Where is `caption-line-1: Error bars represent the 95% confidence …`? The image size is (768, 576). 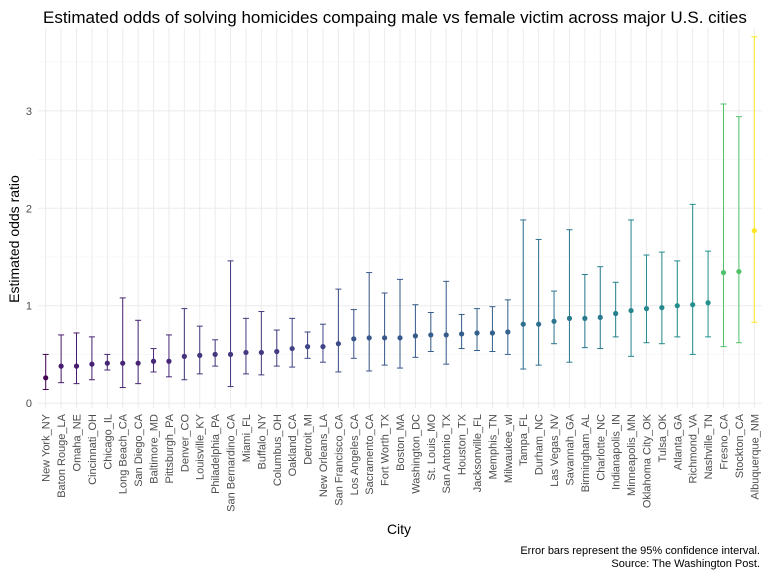
caption-line-1: Error bars represent the 95% confidence … is located at coordinates (640, 551).